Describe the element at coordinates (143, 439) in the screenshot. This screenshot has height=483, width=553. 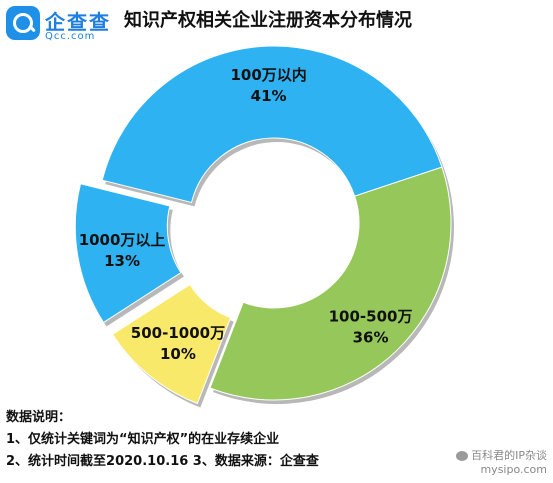
I see `notes-line-1: 1、仅统计关键词为“知识产权”的在业存续企业` at that location.